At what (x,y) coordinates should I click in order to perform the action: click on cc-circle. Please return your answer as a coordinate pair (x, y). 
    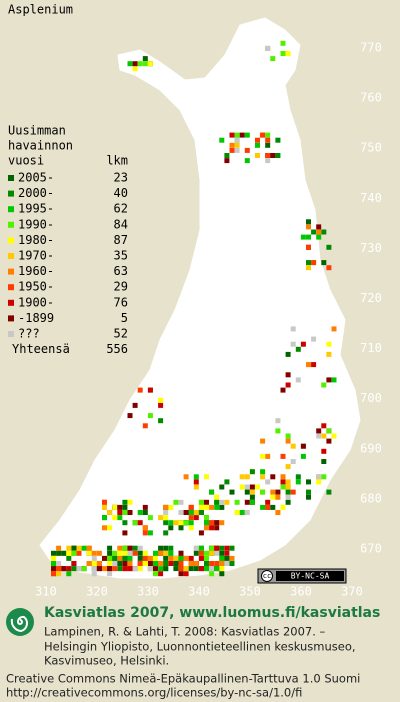
    Looking at the image, I should click on (267, 576).